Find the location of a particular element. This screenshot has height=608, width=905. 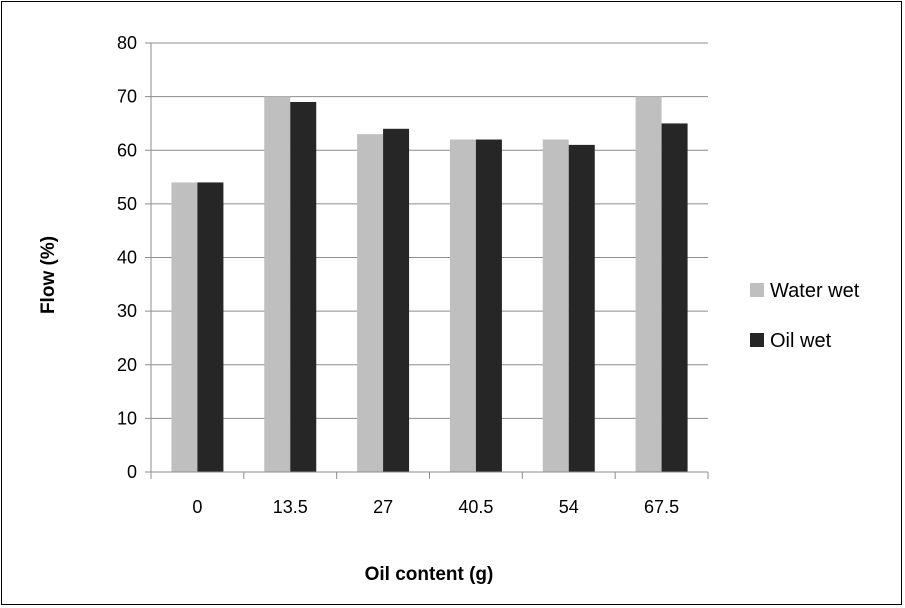

y-tick-label: 0 is located at coordinates (132, 472).